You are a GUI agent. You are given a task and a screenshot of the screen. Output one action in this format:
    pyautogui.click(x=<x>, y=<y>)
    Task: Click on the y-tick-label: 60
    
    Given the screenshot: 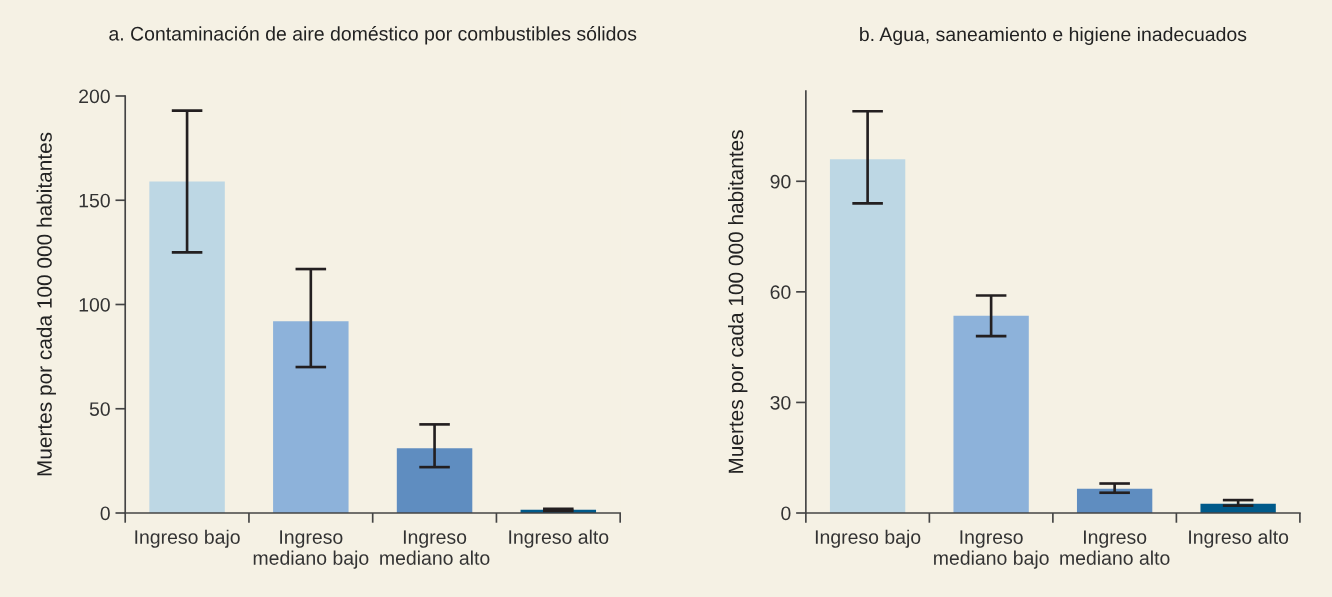 What is the action you would take?
    pyautogui.click(x=780, y=292)
    